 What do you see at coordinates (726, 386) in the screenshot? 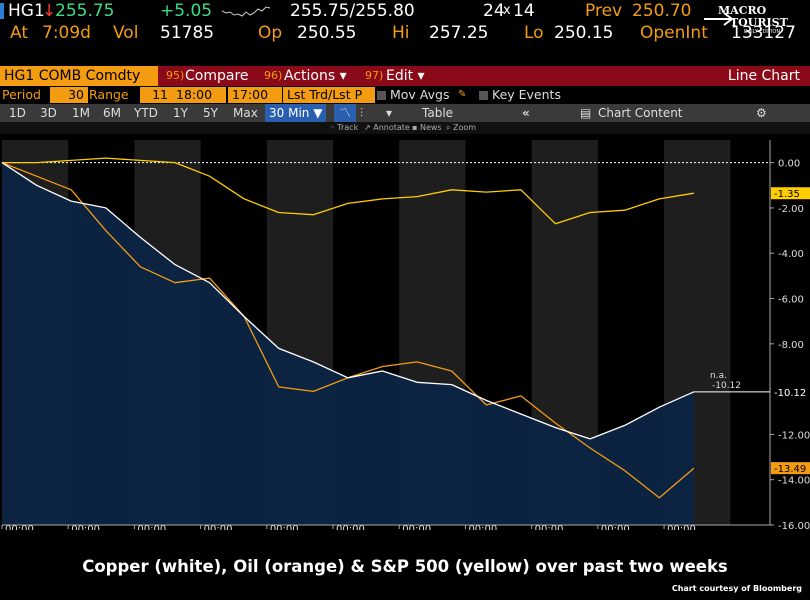
I see `annotation-line-2: -10.12` at bounding box center [726, 386].